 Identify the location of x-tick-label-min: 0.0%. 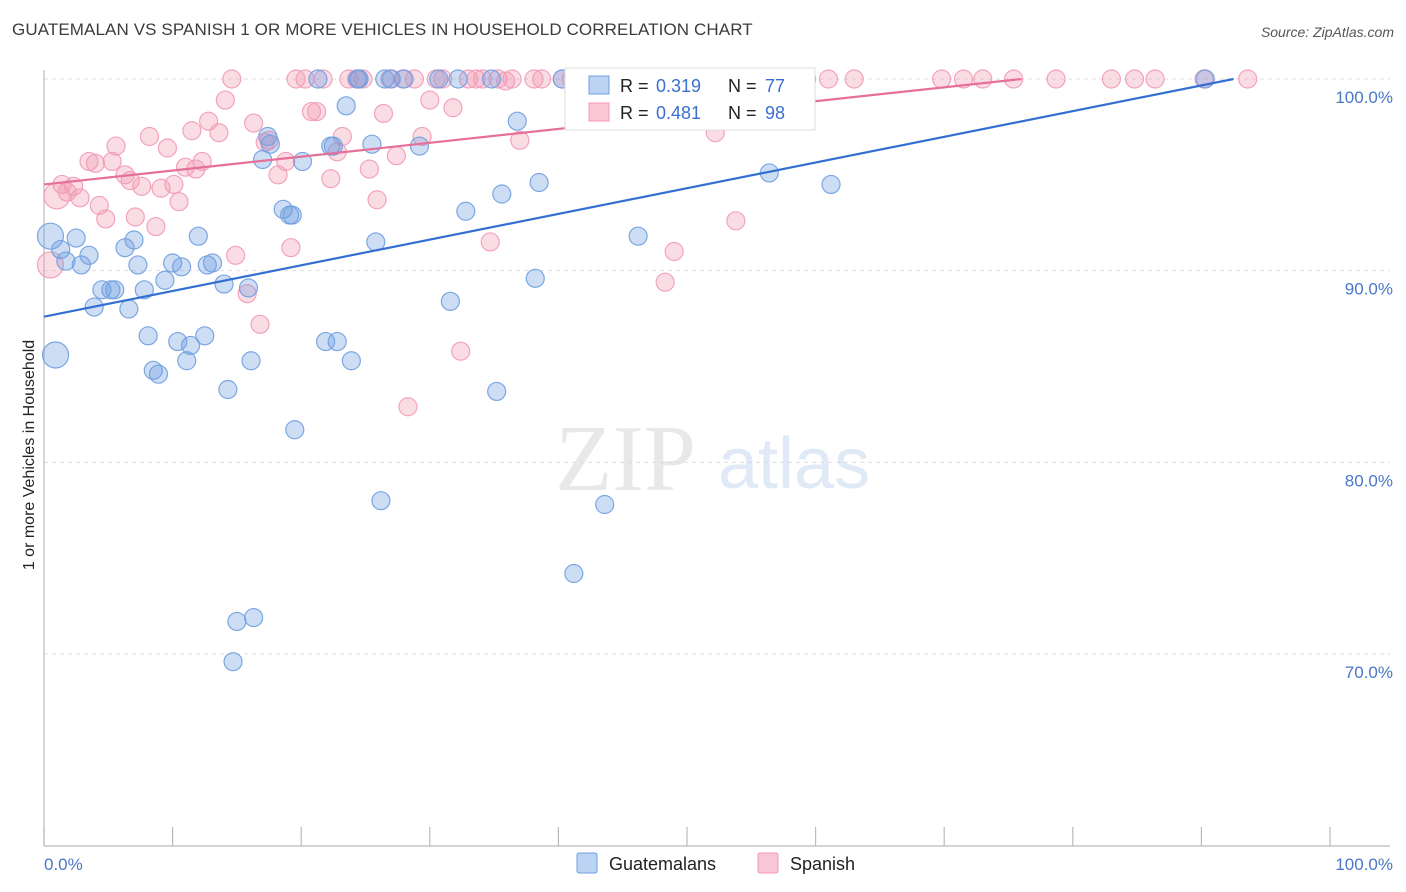
(63, 864).